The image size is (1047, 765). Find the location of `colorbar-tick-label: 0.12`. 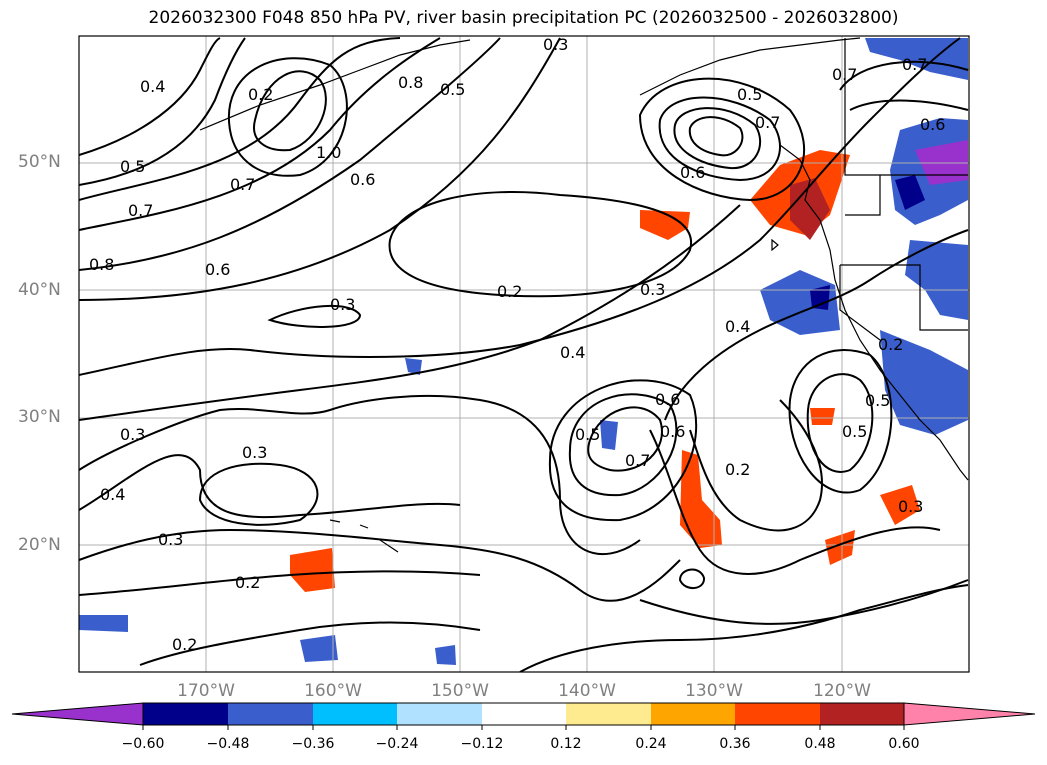

colorbar-tick-label: 0.12 is located at coordinates (566, 744).